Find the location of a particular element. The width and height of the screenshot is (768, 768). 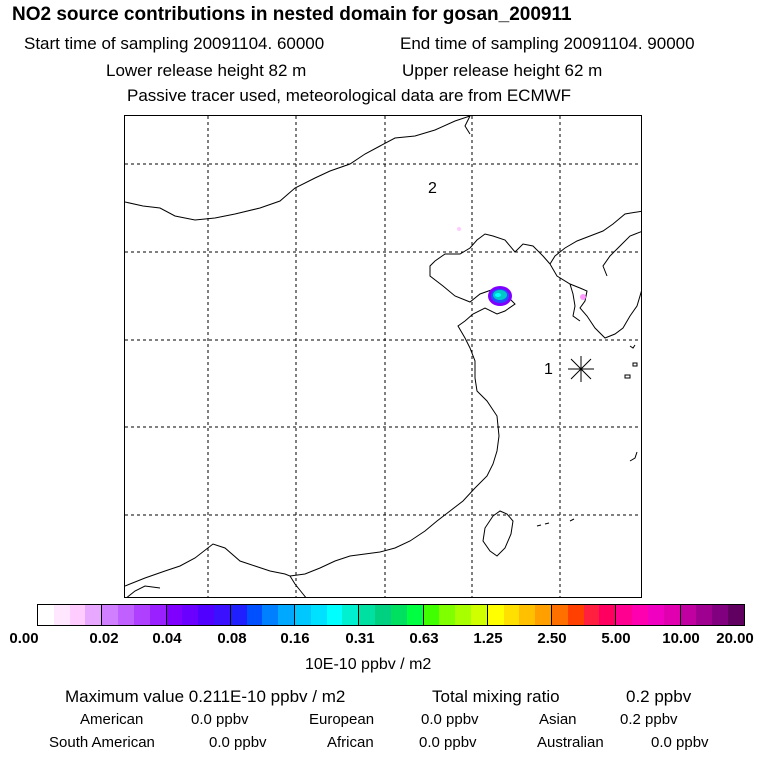

total-mixing-label: Total mixing ratio is located at coordinates (496, 696).